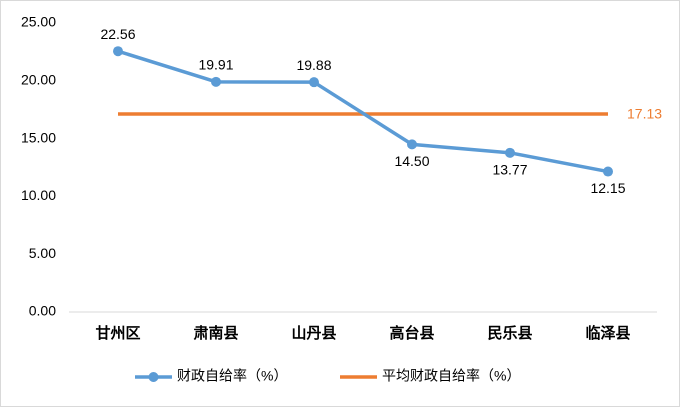 The image size is (680, 407). Describe the element at coordinates (215, 65) in the screenshot. I see `data-label: 19.91` at that location.